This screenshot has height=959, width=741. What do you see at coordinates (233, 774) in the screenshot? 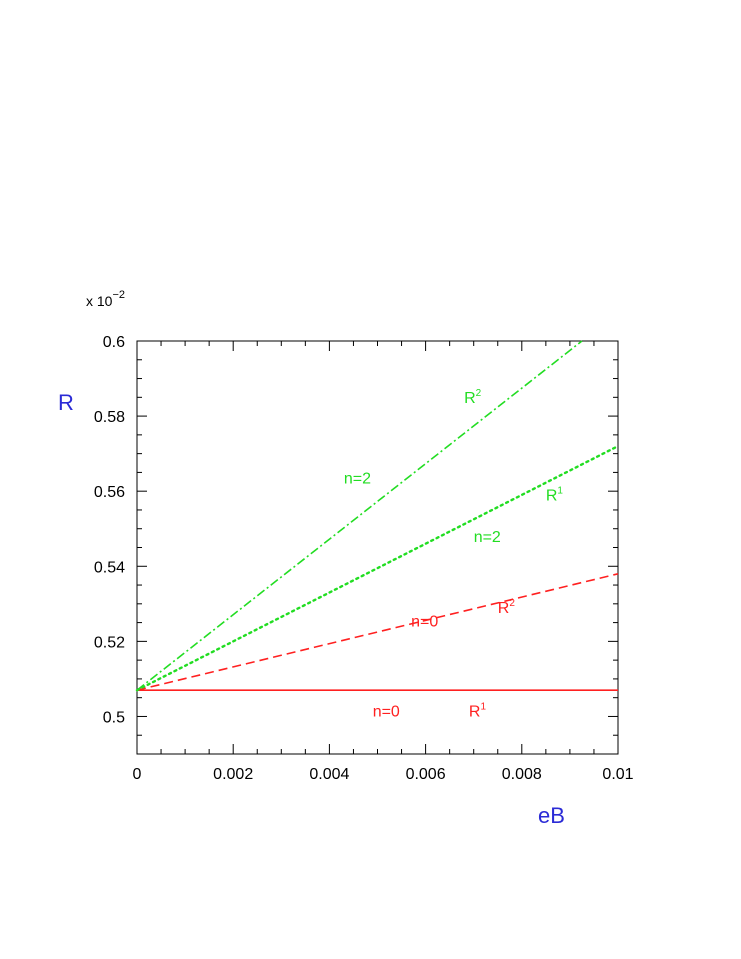
I see `x-tick-label: 0.002` at bounding box center [233, 774].